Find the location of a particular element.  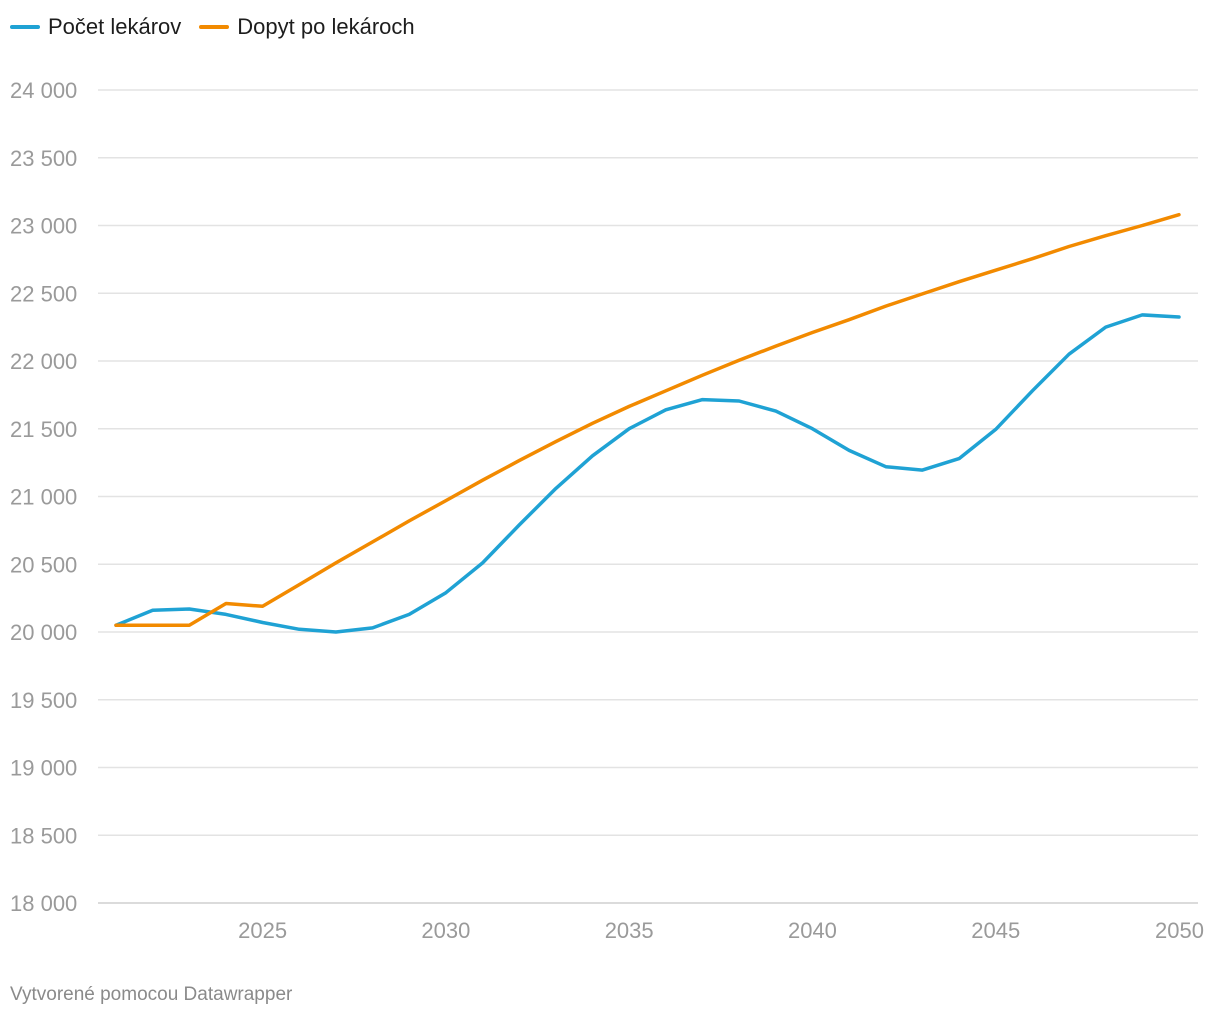

x-tick-label: 2035 is located at coordinates (629, 930).